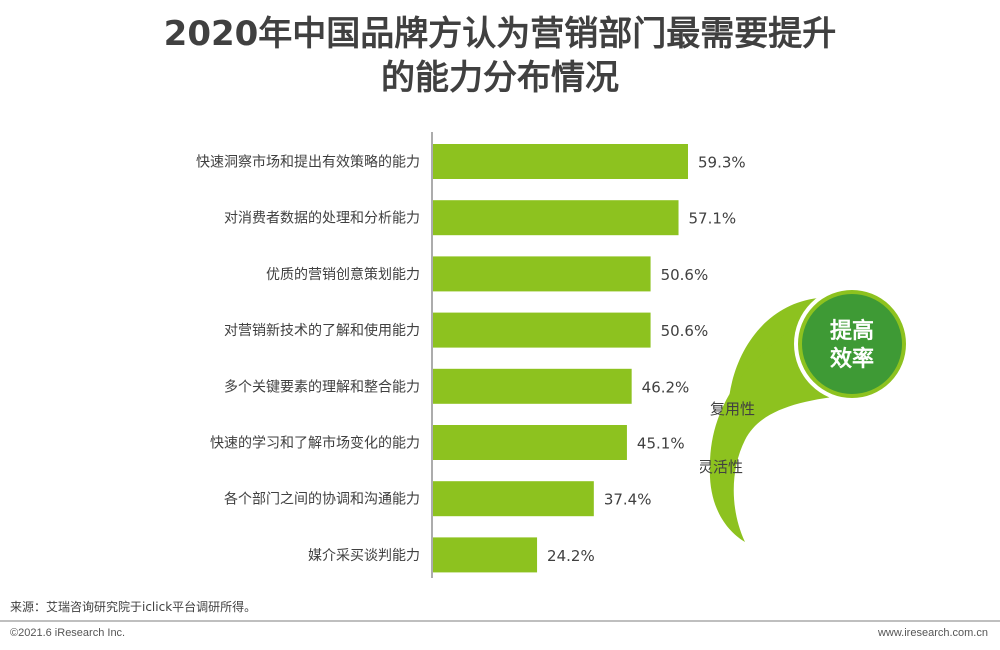  Describe the element at coordinates (661, 444) in the screenshot. I see `value-label-6: 45.1%` at that location.